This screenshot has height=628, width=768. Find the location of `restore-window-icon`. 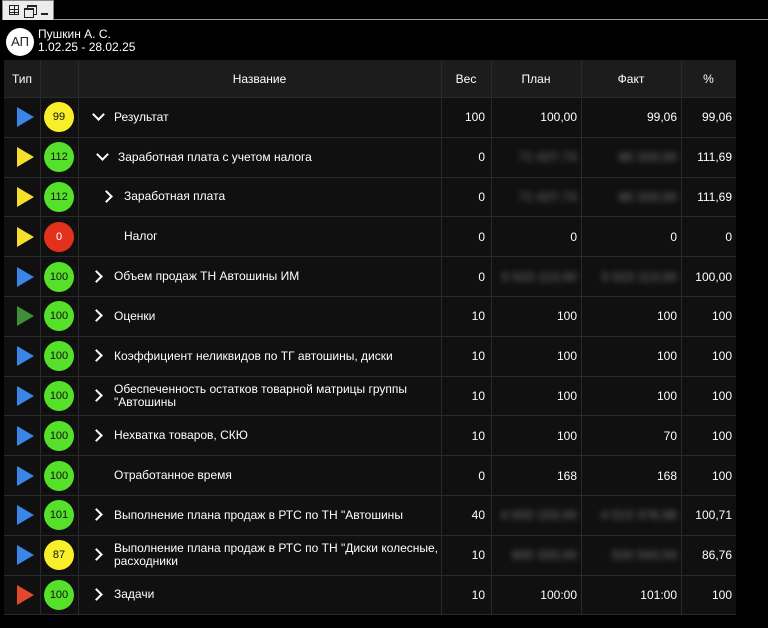

restore-window-icon is located at coordinates (30, 11).